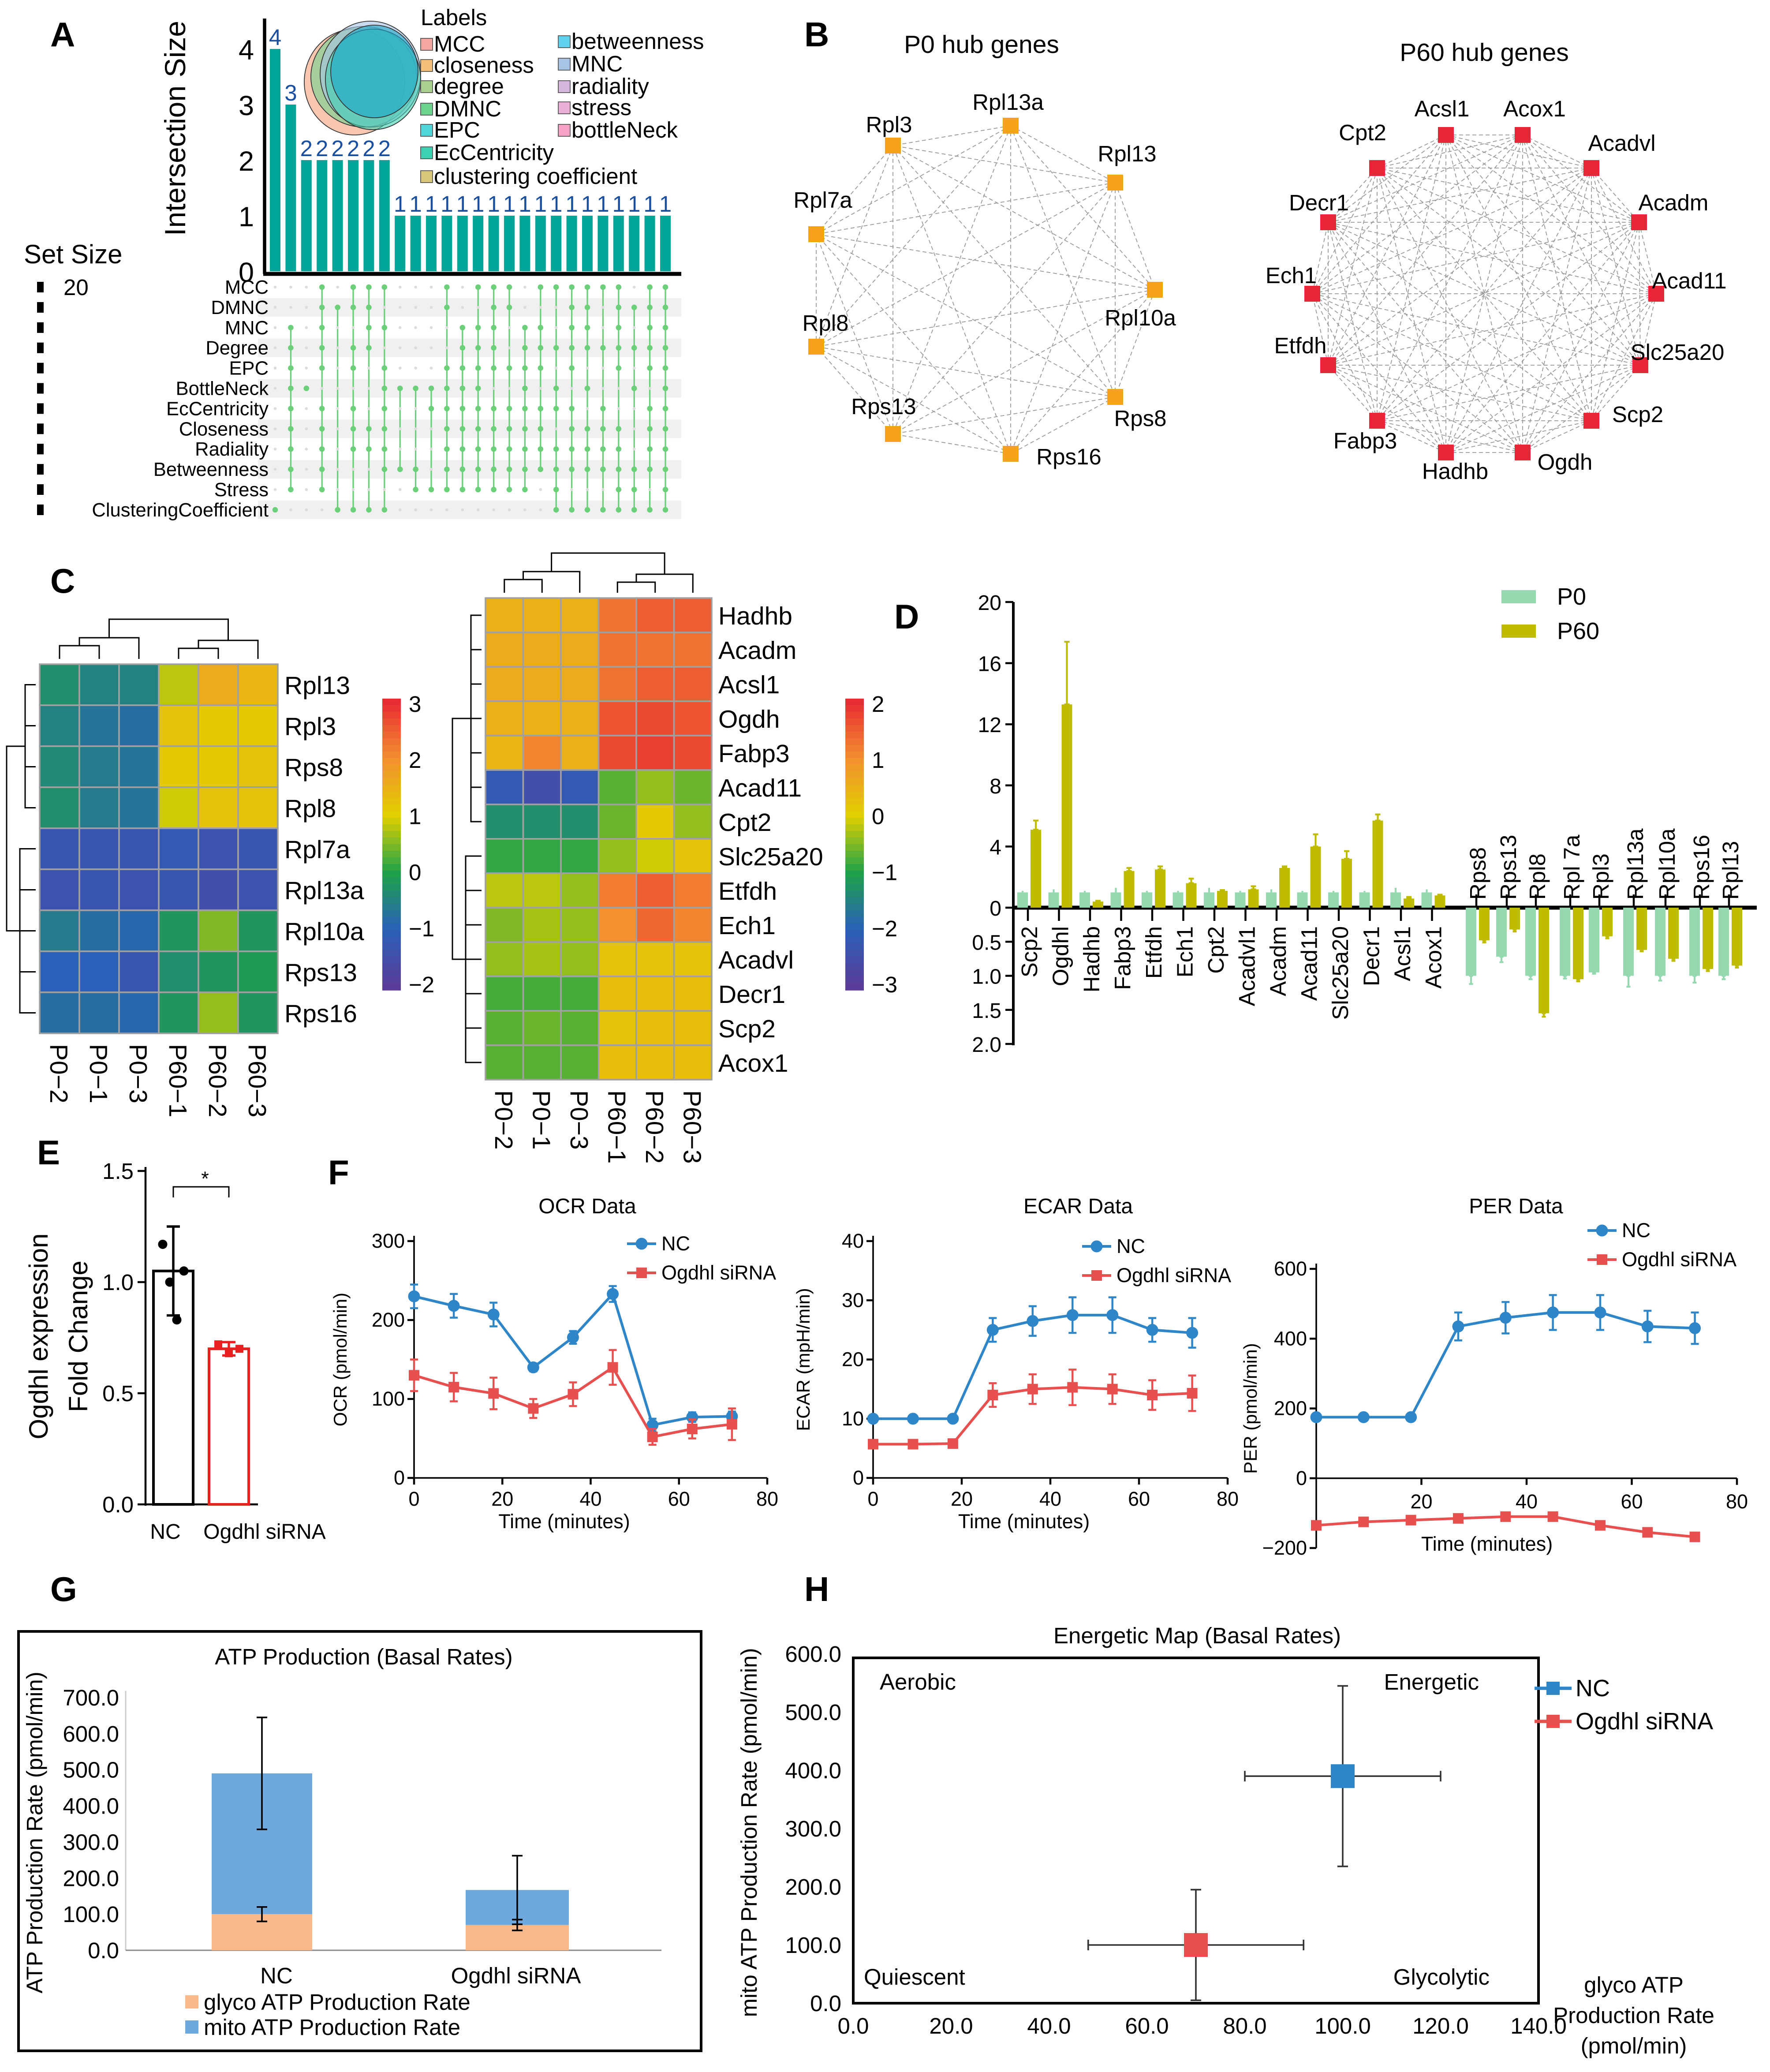 The height and width of the screenshot is (2072, 1770). I want to click on gene-node, so click(1011, 126).